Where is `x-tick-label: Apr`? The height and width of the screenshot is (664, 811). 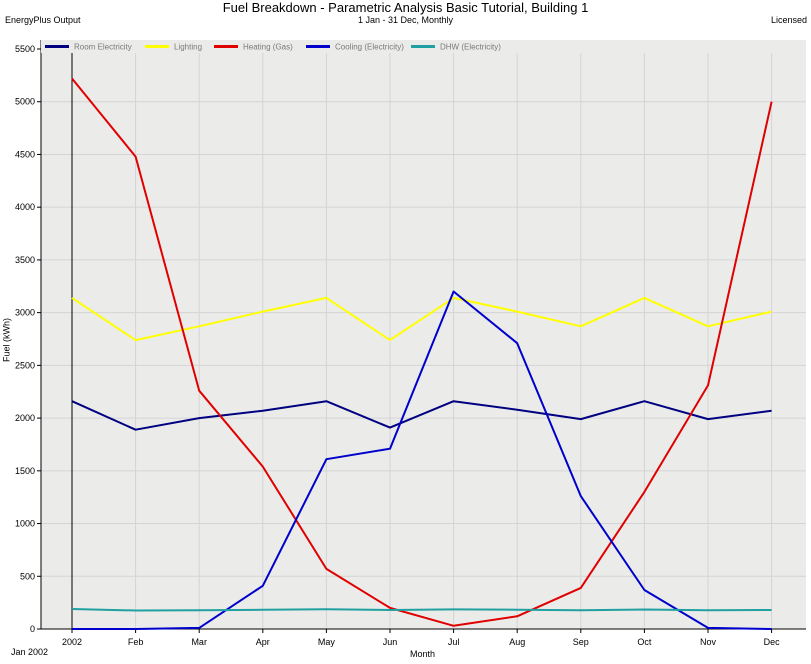 x-tick-label: Apr is located at coordinates (263, 642).